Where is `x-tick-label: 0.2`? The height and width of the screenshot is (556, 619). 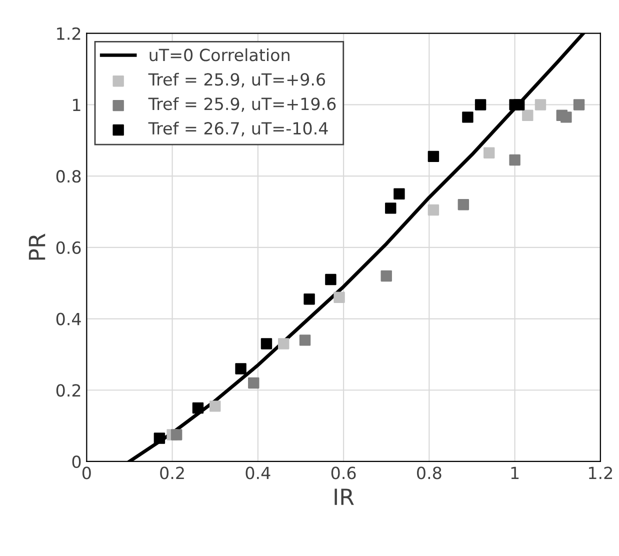 x-tick-label: 0.2 is located at coordinates (172, 473).